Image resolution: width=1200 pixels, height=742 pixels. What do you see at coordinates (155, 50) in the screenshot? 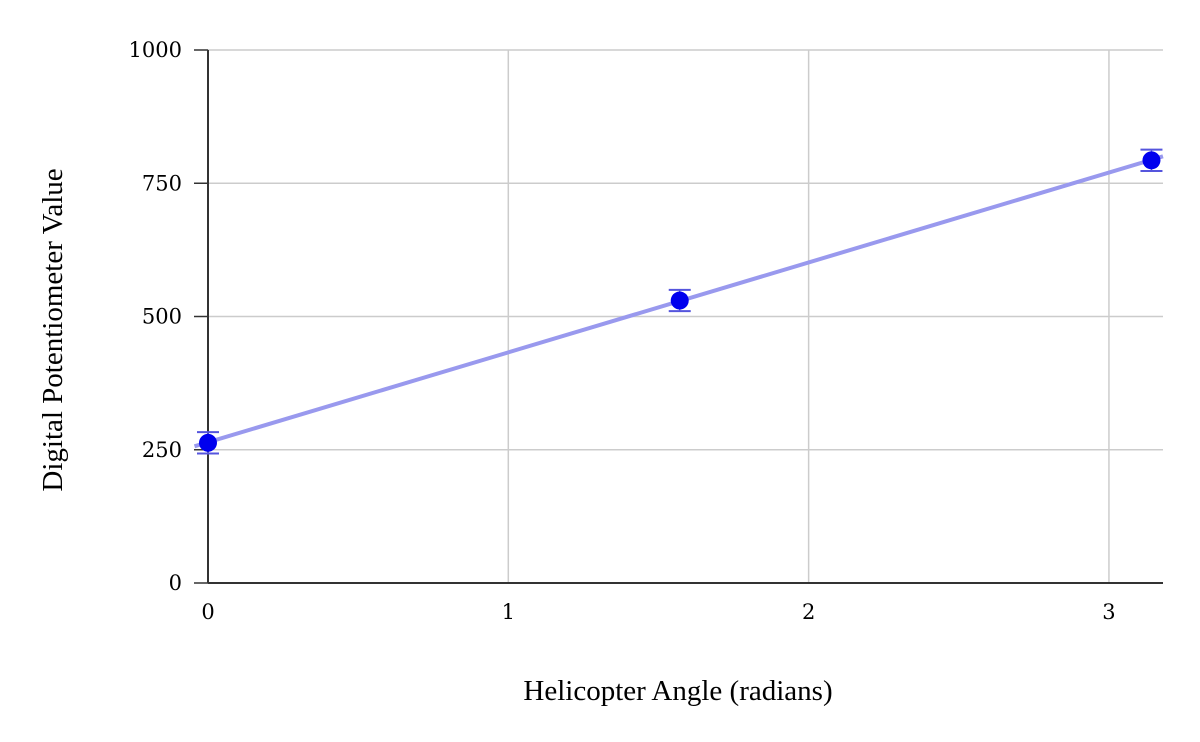
I see `y-tick-label: 1000` at bounding box center [155, 50].